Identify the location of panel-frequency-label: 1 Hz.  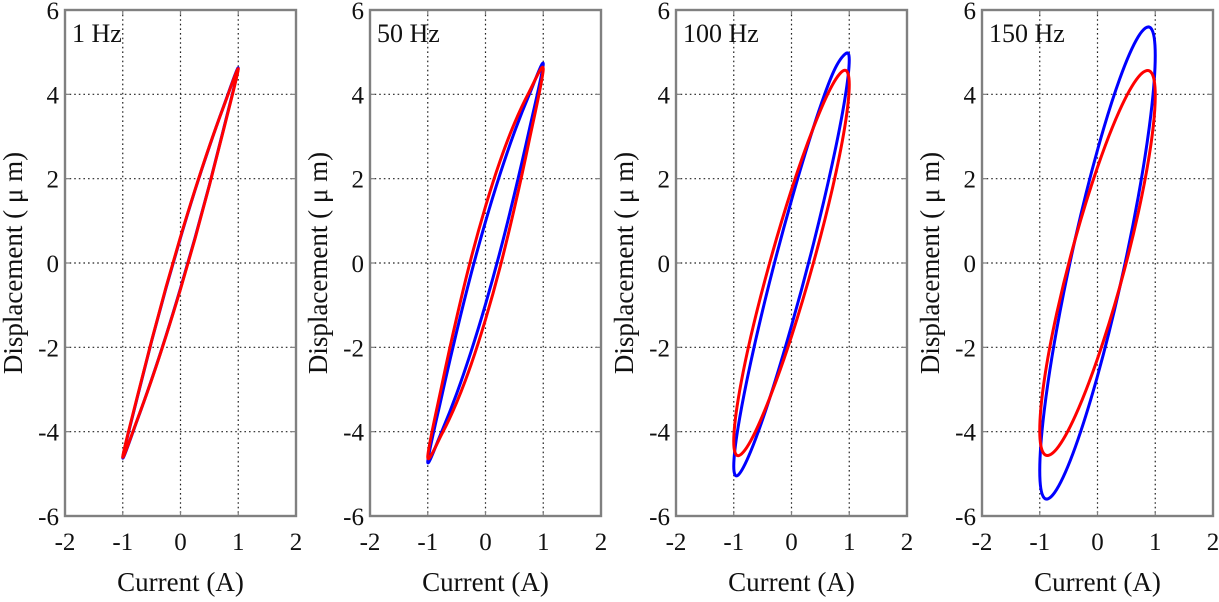
(97, 33).